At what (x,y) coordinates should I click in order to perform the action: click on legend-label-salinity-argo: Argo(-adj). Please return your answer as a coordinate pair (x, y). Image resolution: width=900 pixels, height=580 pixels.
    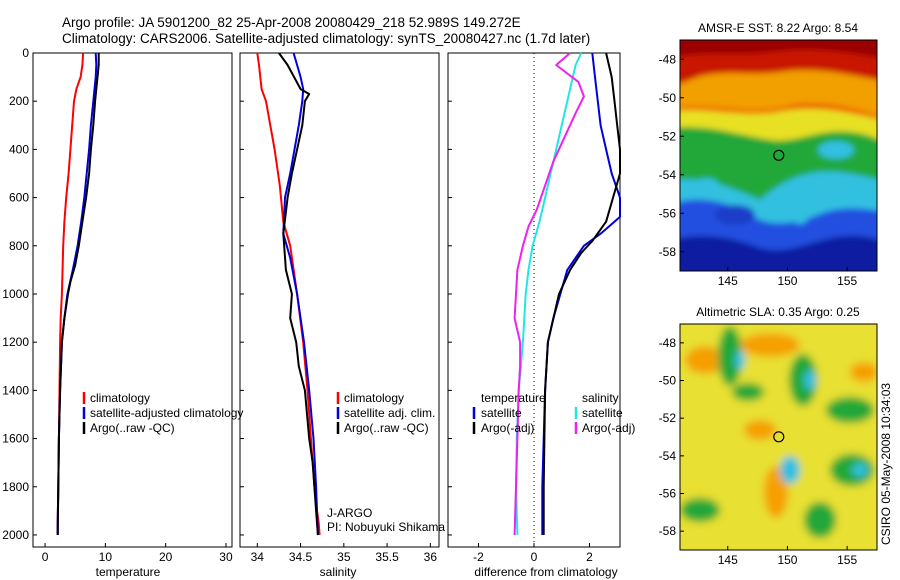
    Looking at the image, I should click on (608, 428).